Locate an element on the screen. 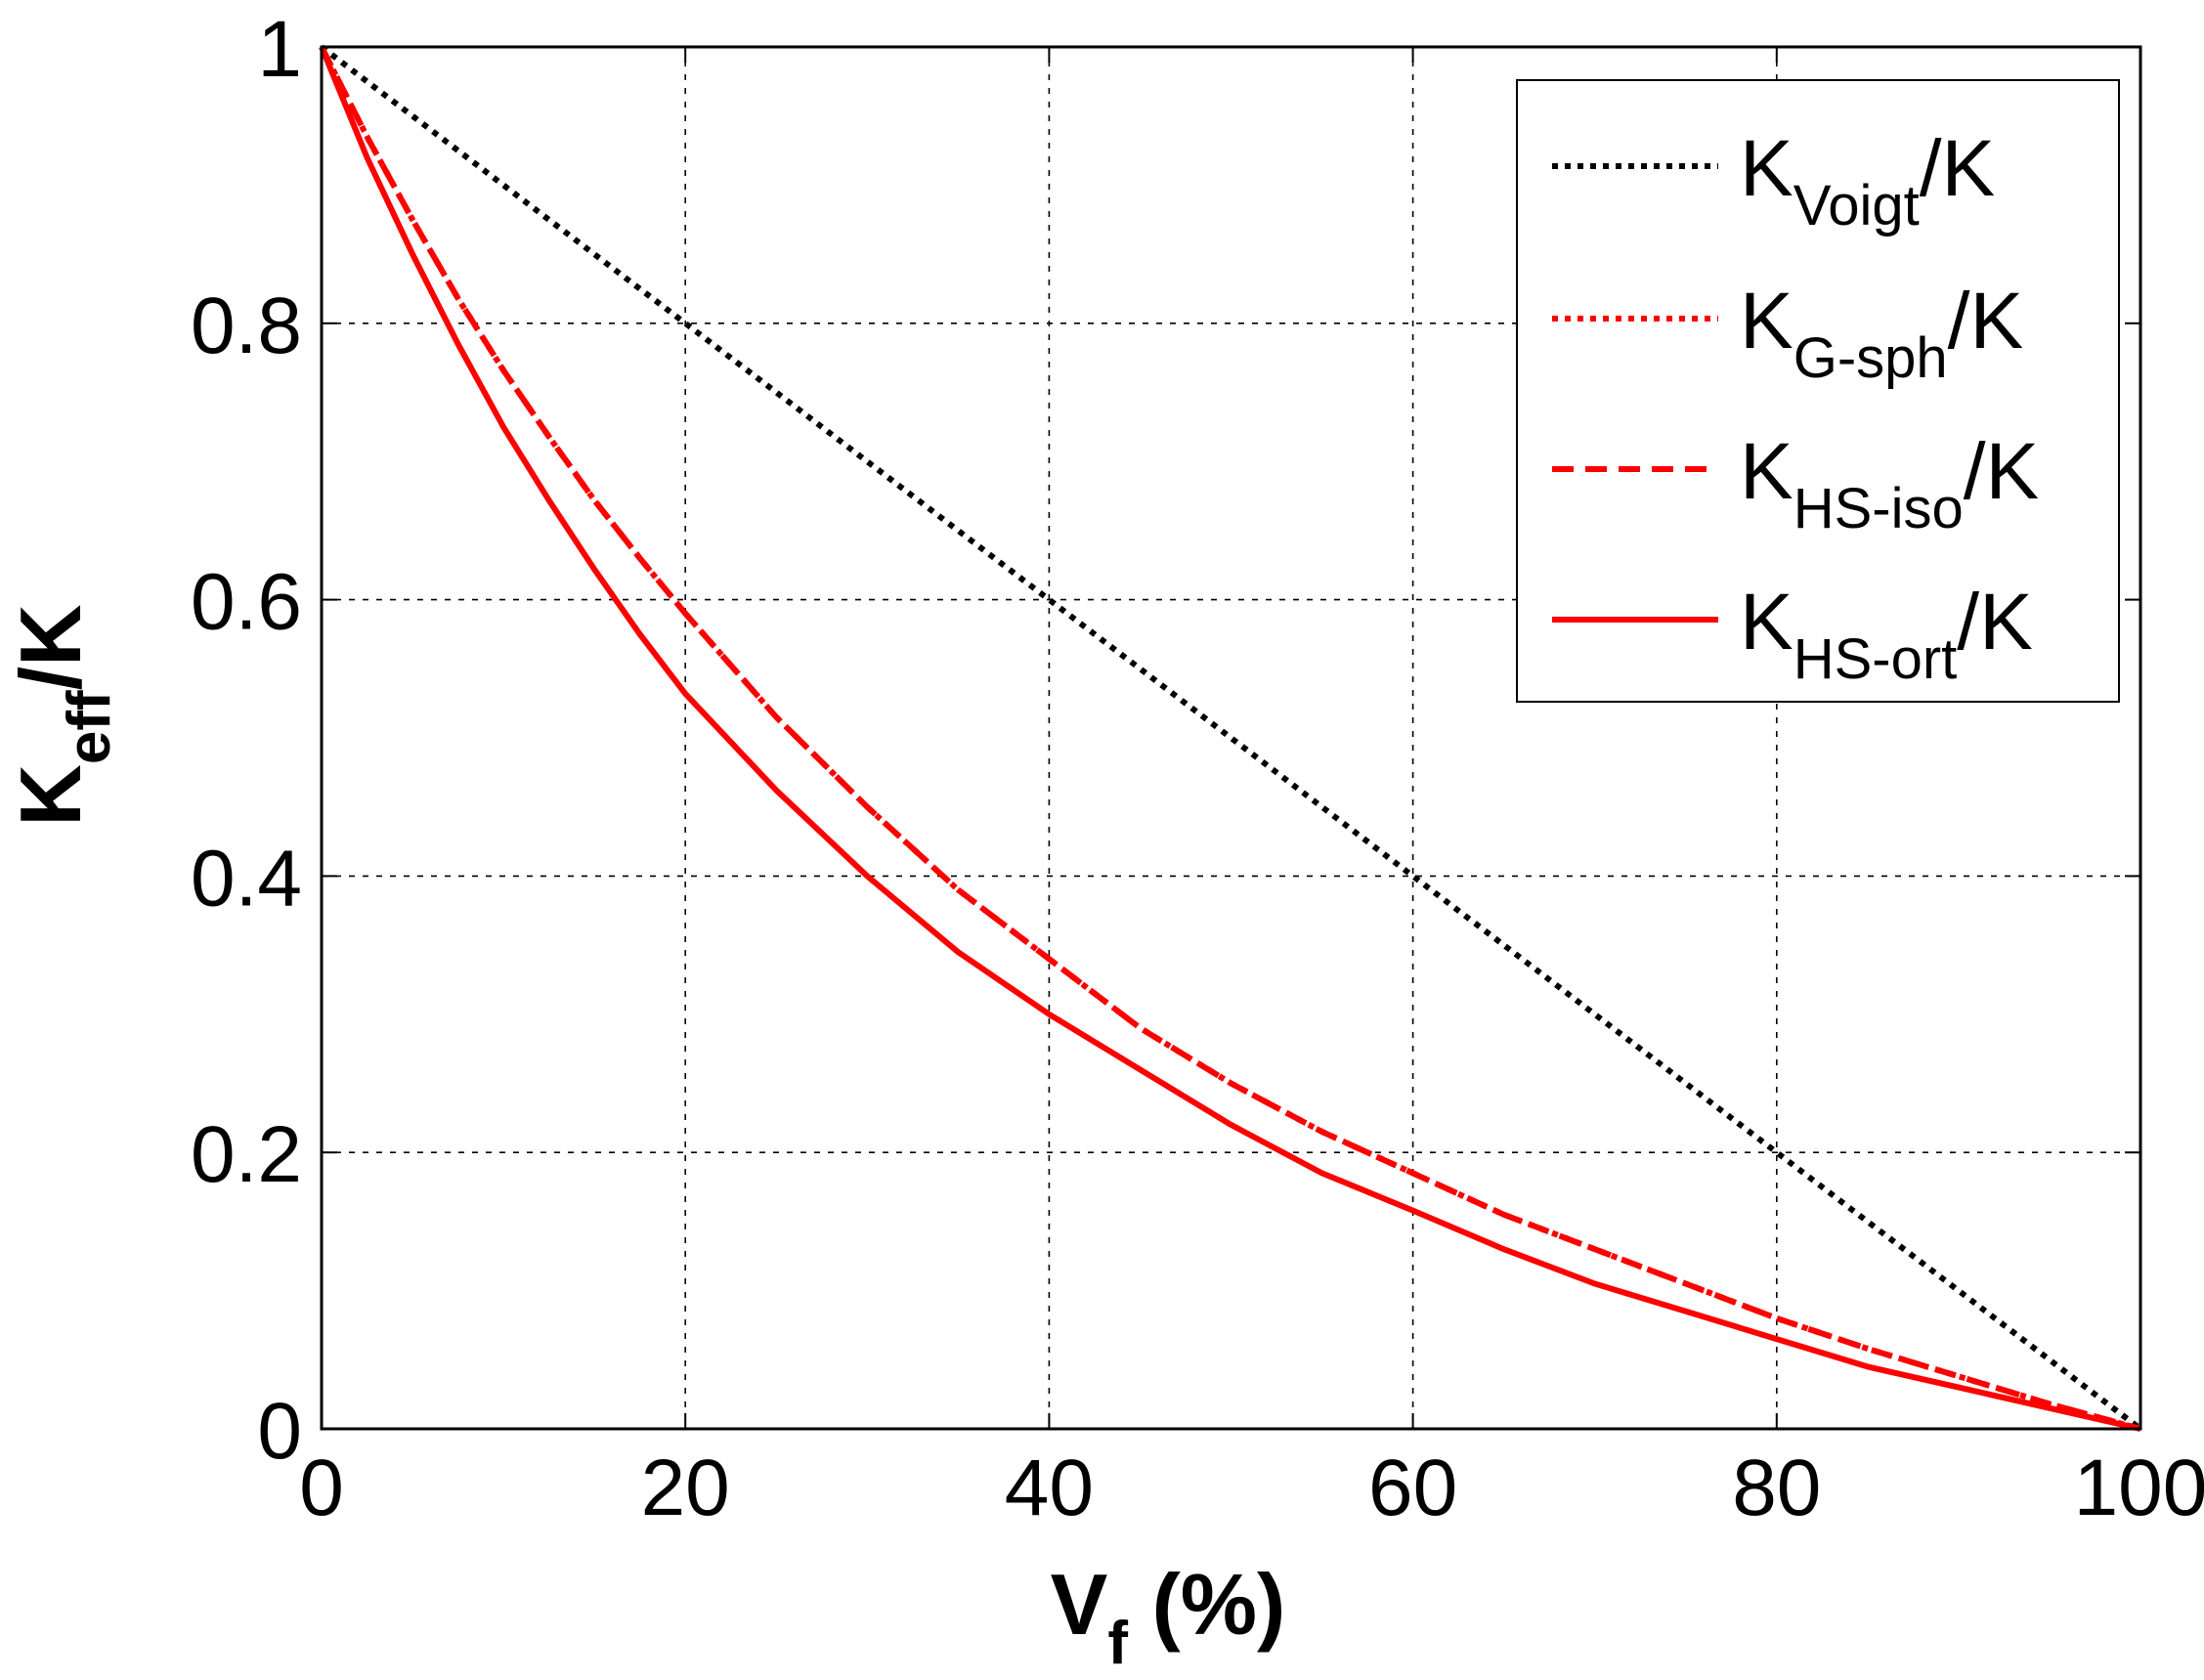 This screenshot has width=2204, height=1680. x-tick-label: 40 is located at coordinates (1049, 1487).